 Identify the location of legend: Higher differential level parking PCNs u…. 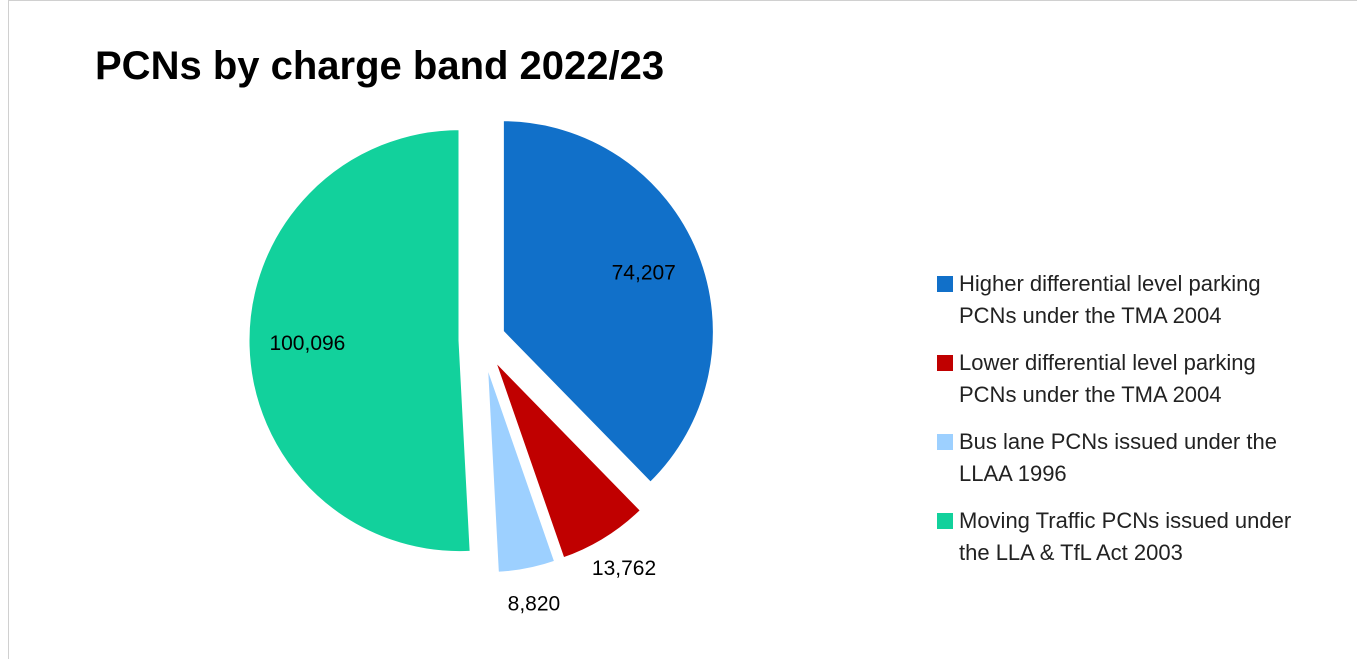
(1127, 426).